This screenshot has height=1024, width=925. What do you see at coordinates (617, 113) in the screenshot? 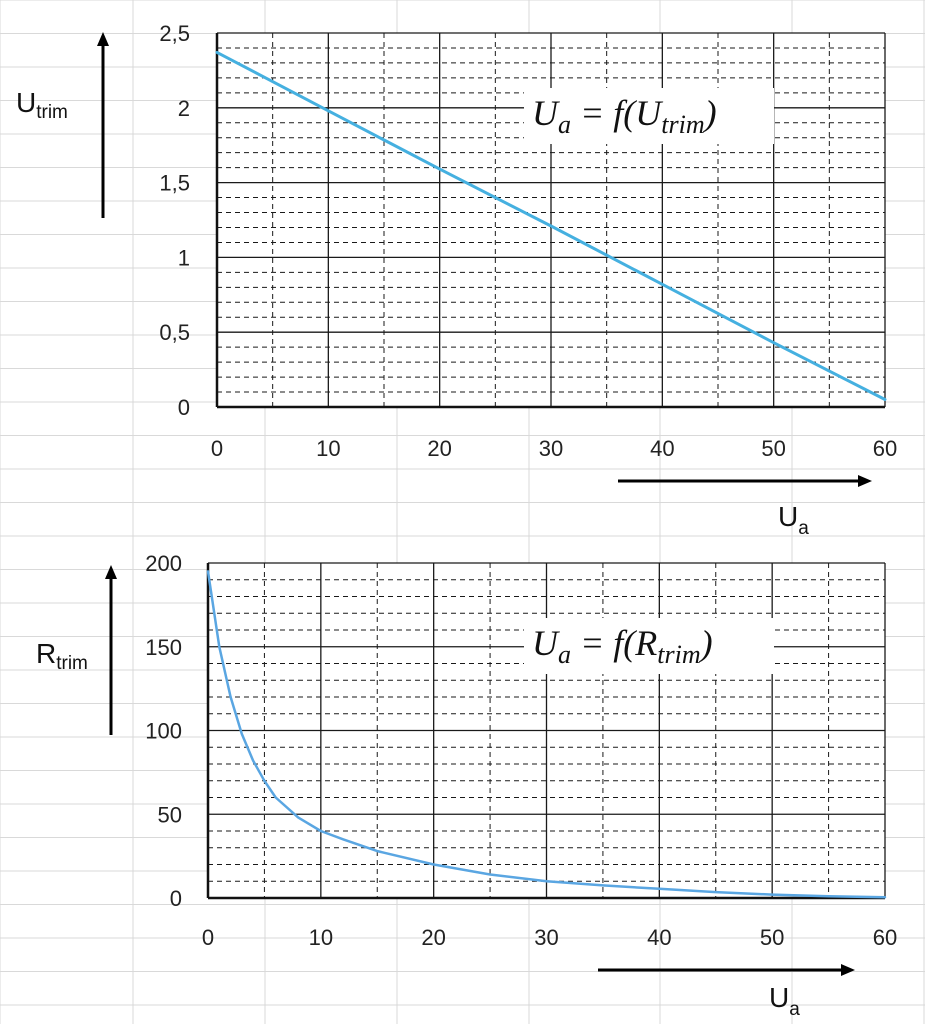
I see `formula-mid: = f(U` at bounding box center [617, 113].